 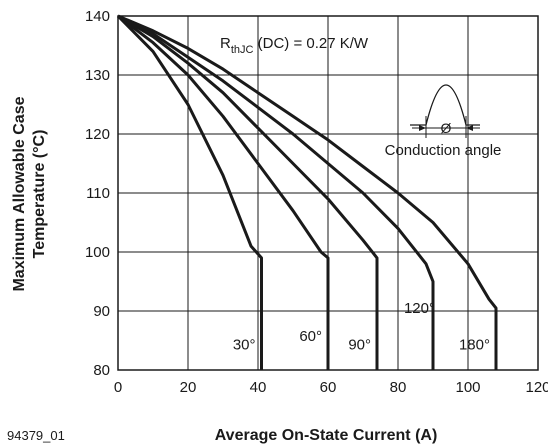 I want to click on rth-subscript: thJC, so click(x=242, y=50).